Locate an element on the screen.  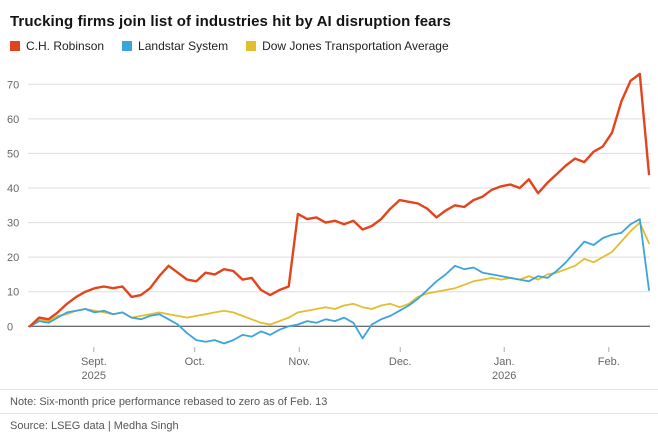
svg-text: Oct. is located at coordinates (195, 362).